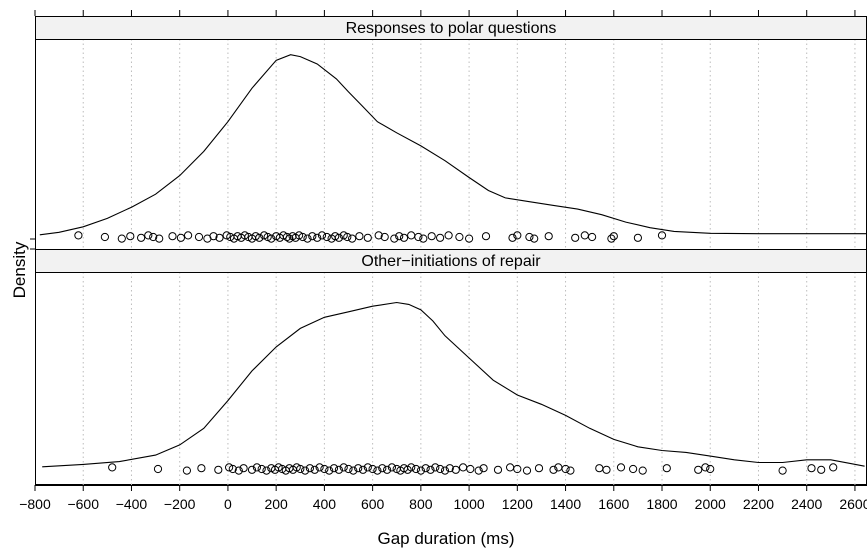  Describe the element at coordinates (613, 504) in the screenshot. I see `x-tick-label: 1600` at that location.